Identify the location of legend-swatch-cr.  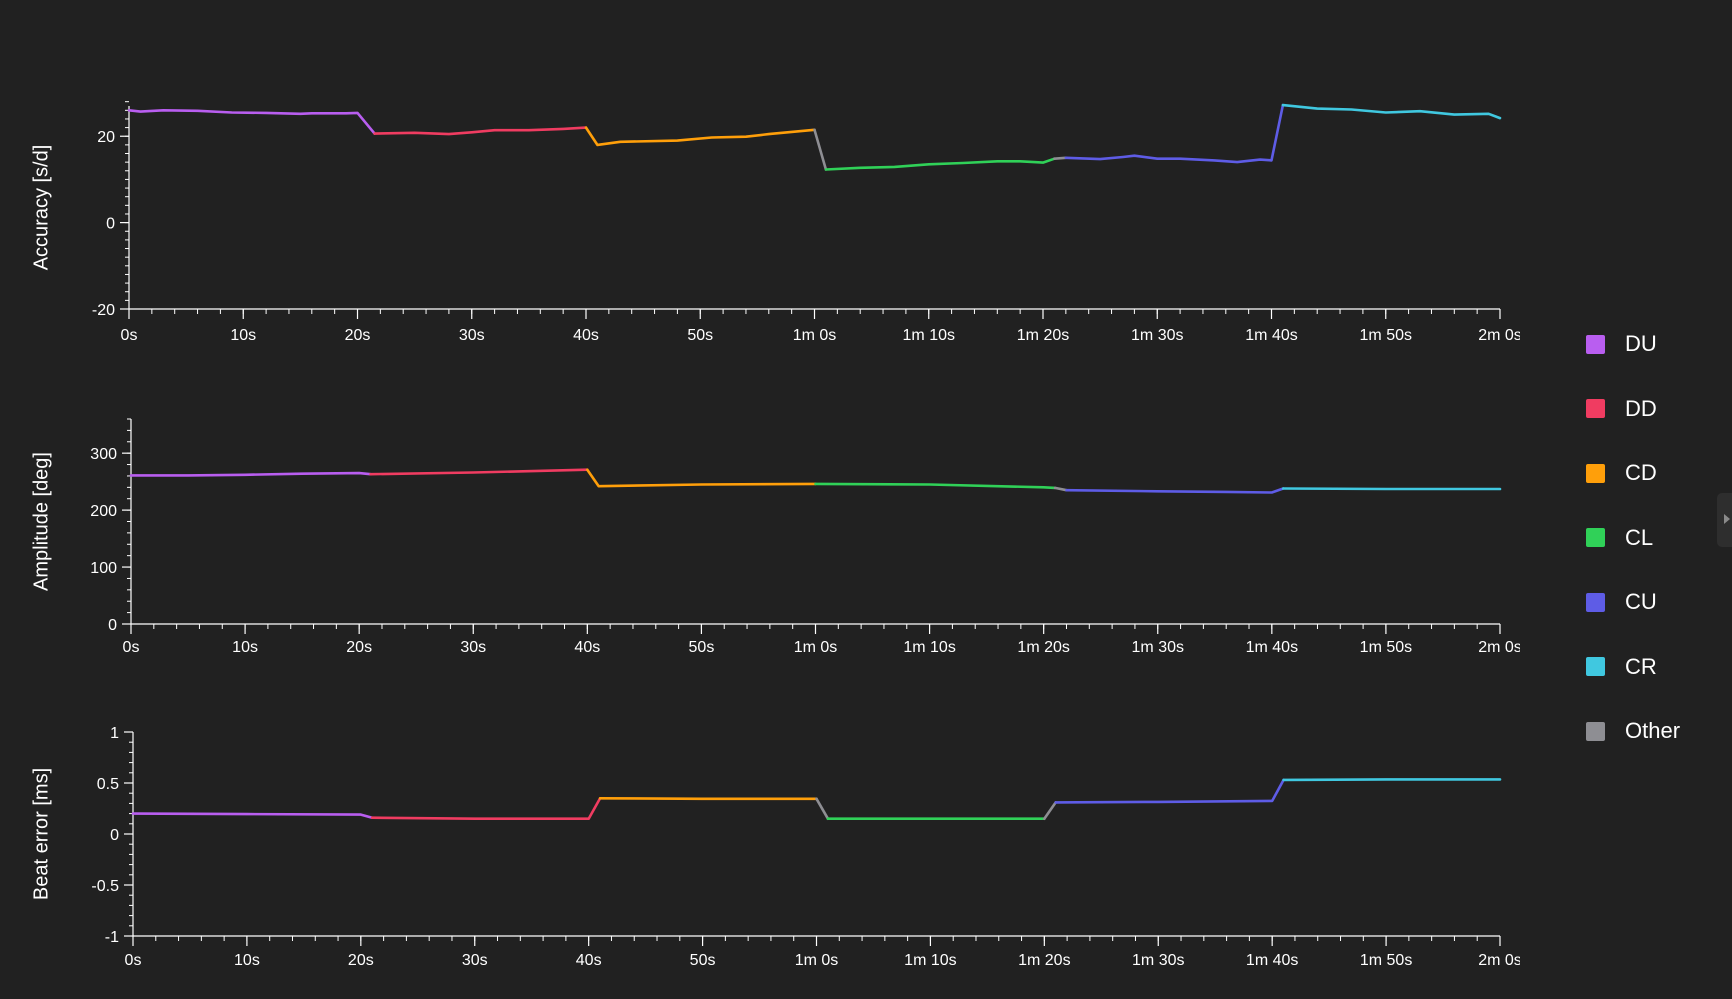
(1595, 667).